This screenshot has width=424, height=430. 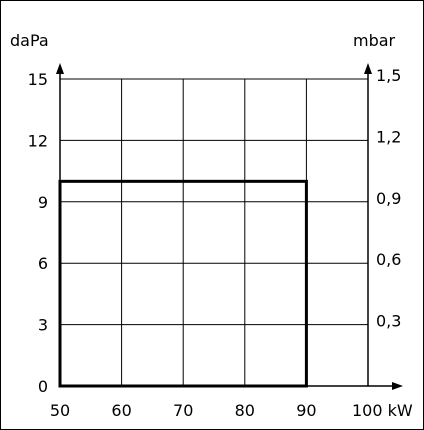 I want to click on y-tick-label: 6, so click(x=43, y=263).